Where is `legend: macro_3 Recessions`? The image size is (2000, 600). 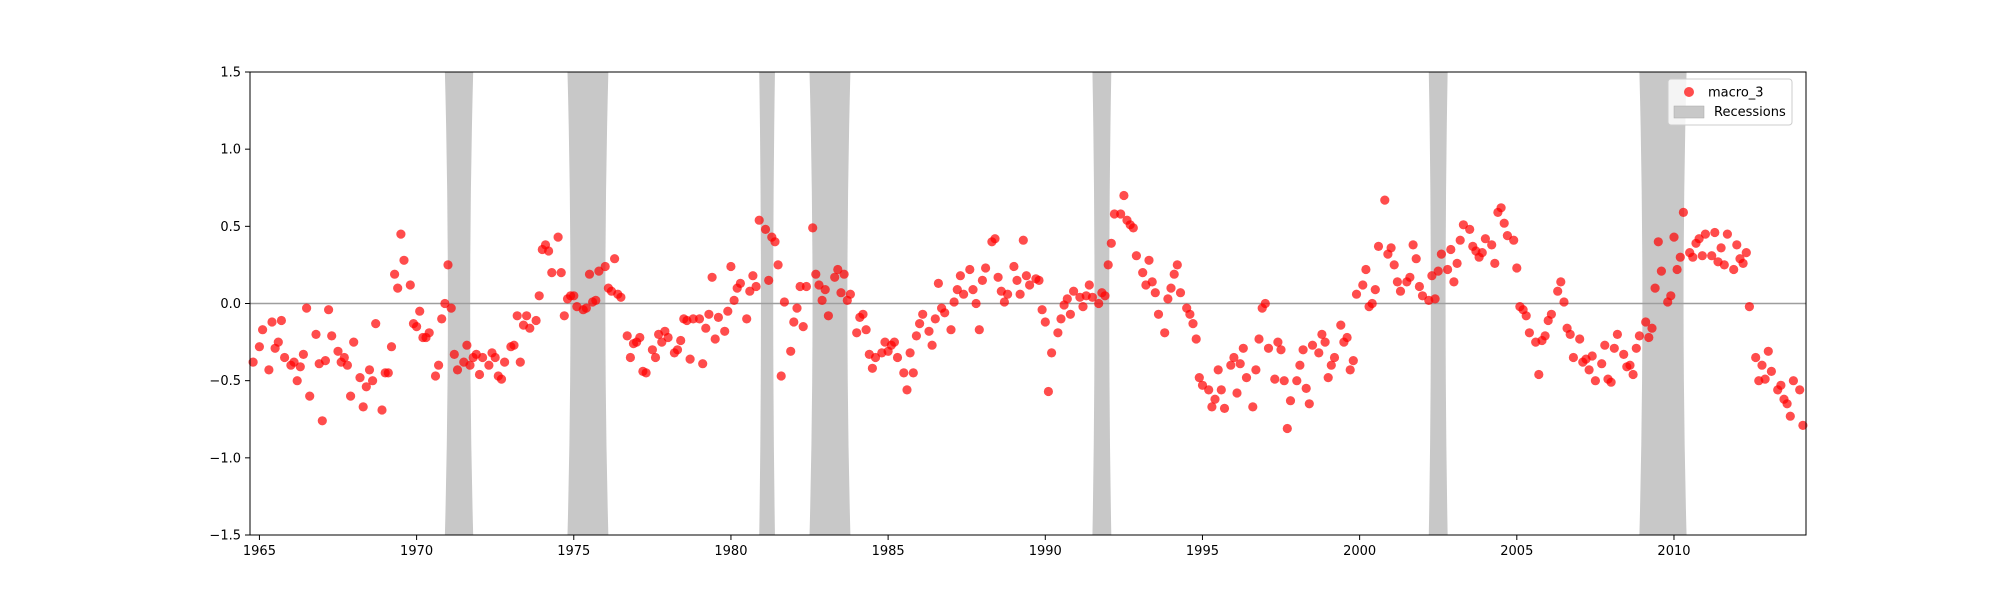 legend: macro_3 Recessions is located at coordinates (1730, 102).